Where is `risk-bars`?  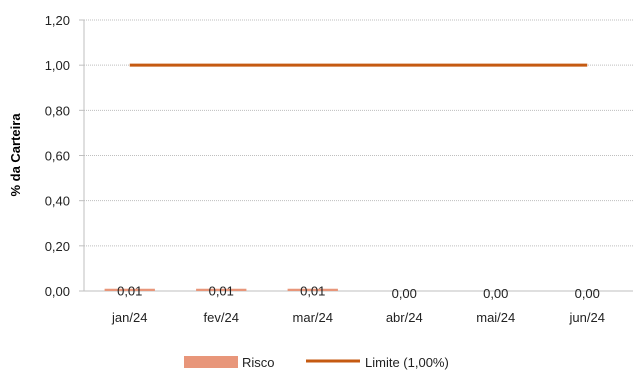 risk-bars is located at coordinates (221, 289).